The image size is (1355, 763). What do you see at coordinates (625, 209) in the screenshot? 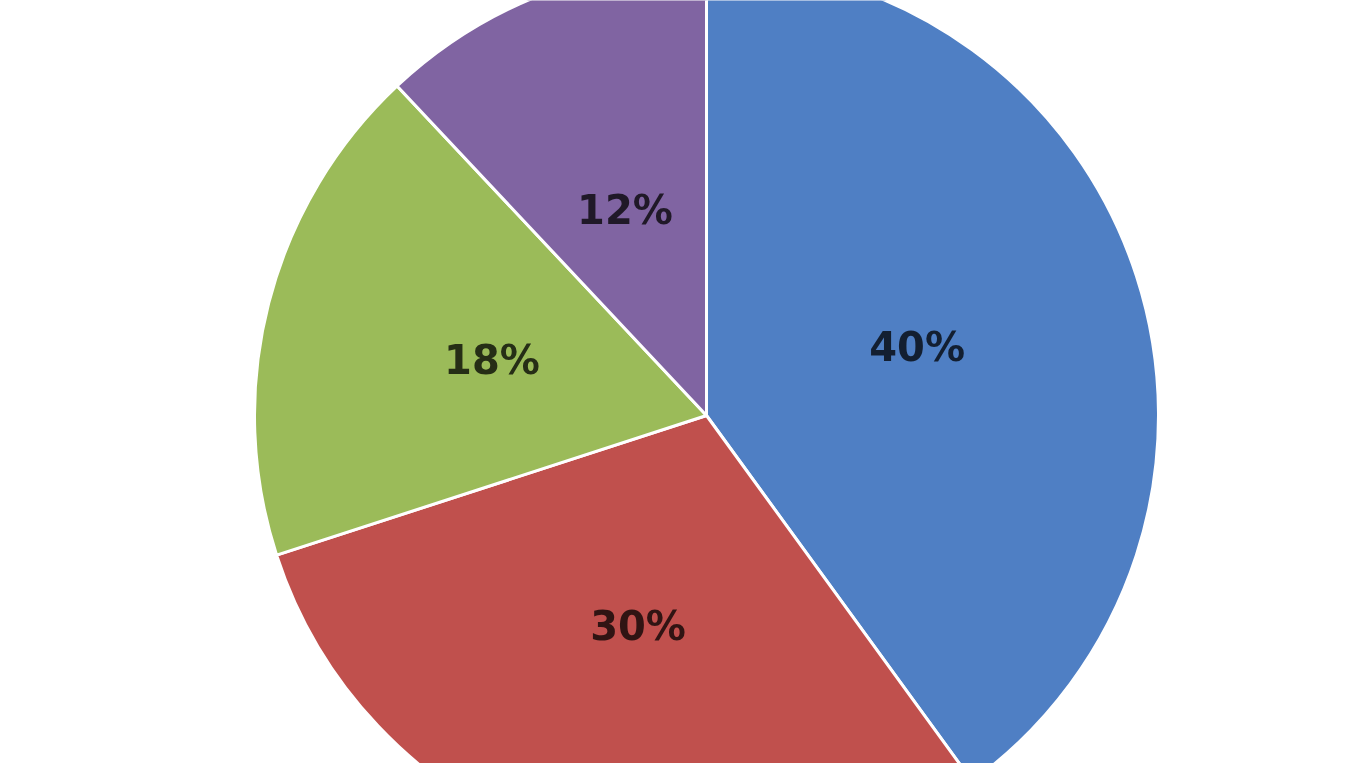
I see `data-label: 12%` at bounding box center [625, 209].